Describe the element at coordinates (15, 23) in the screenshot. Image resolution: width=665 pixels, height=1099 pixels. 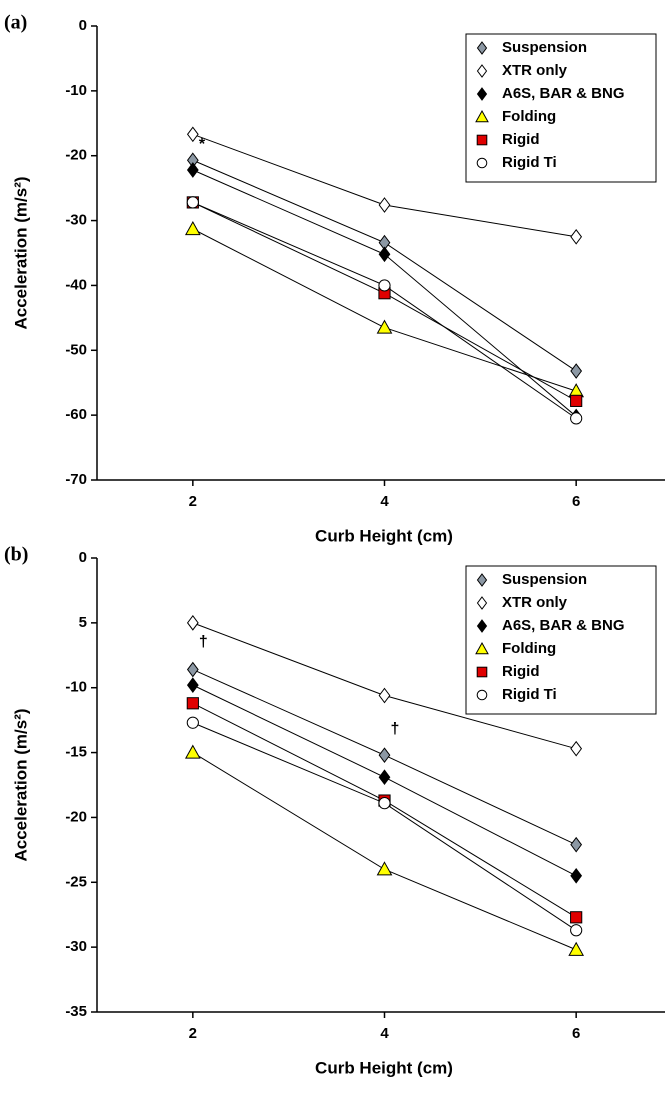
I see `panel-label: (a)` at that location.